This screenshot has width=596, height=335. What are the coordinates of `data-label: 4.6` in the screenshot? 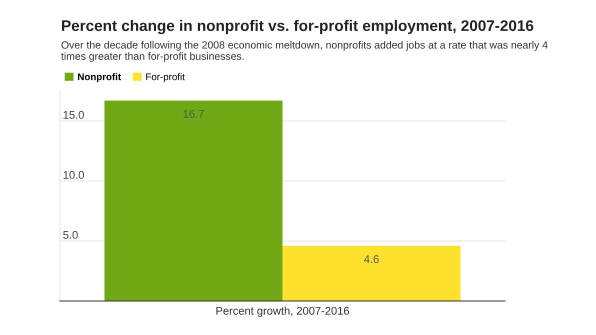 It's located at (371, 259).